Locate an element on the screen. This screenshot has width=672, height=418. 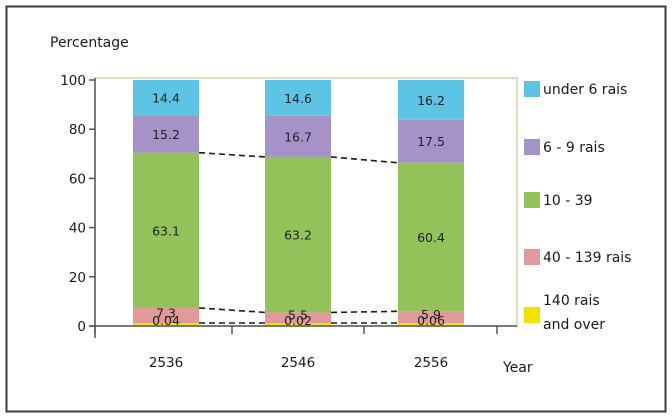
bar-segment-2536-140-rais-and-over is located at coordinates (166, 324).